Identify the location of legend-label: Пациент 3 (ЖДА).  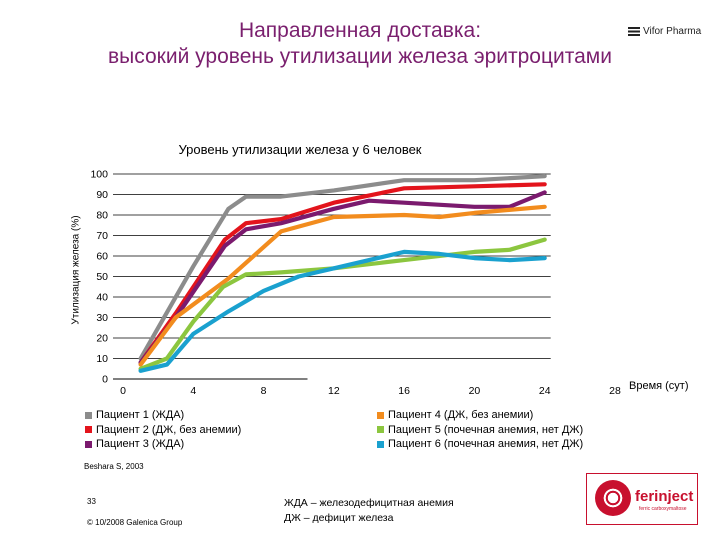
(140, 444).